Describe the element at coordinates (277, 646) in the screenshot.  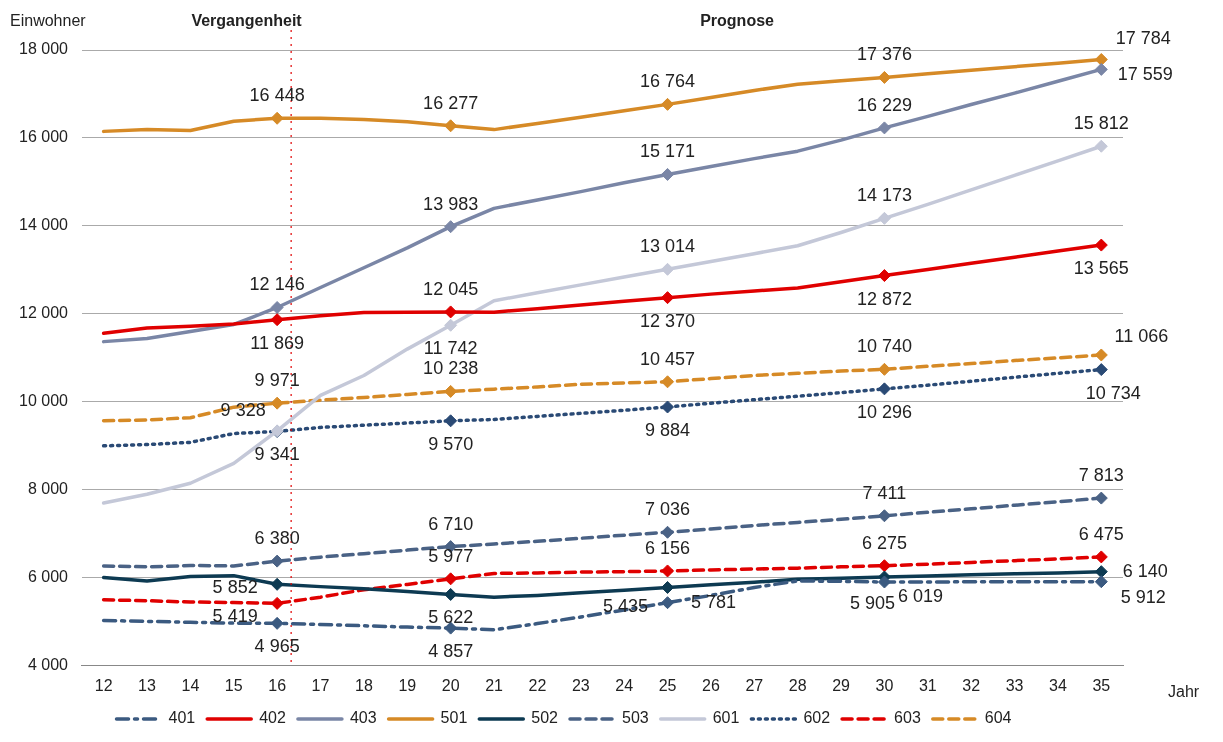
I see `data-label: 4 965` at that location.